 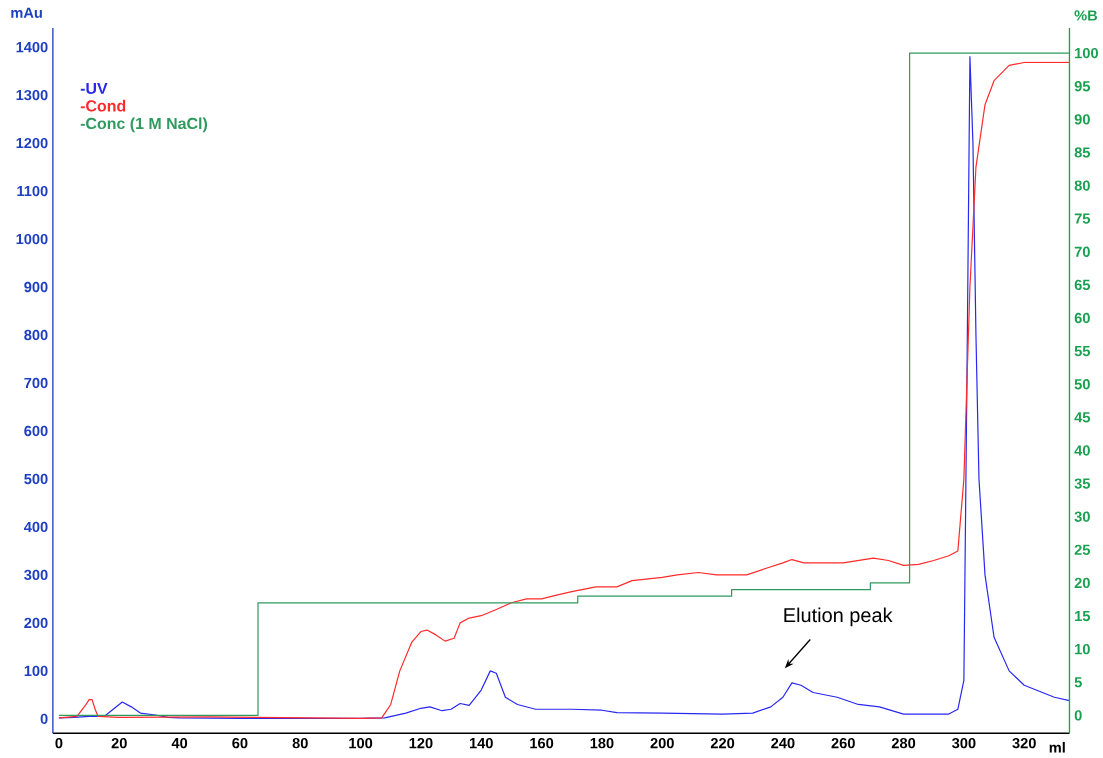 I want to click on y2-tick-label: 45, so click(x=1082, y=417).